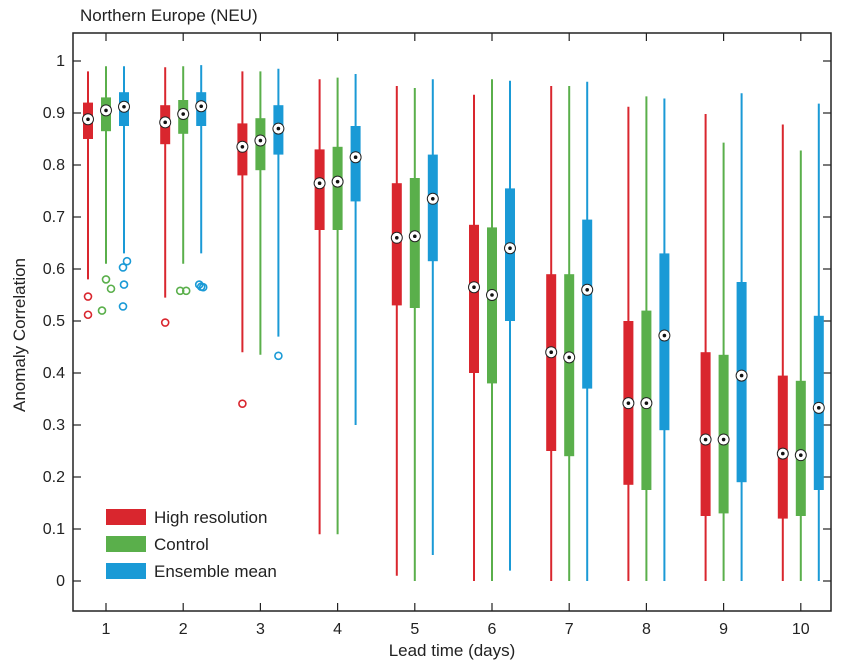 This screenshot has width=847, height=670. I want to click on y-tick-label: 1, so click(60, 61).